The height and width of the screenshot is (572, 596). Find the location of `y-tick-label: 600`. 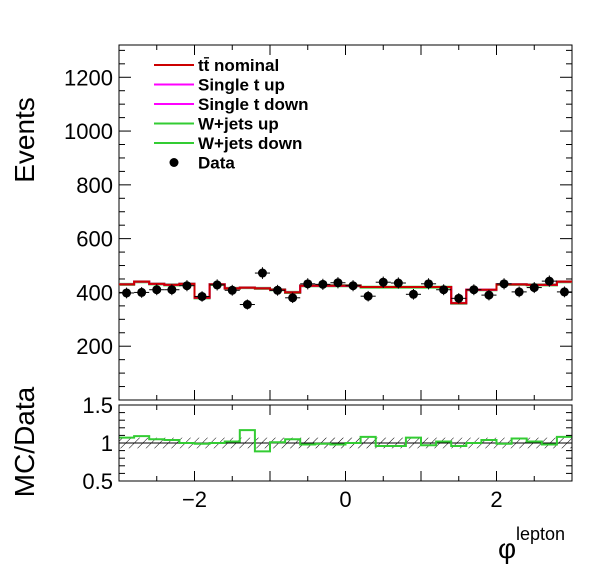

y-tick-label: 600 is located at coordinates (94, 239).